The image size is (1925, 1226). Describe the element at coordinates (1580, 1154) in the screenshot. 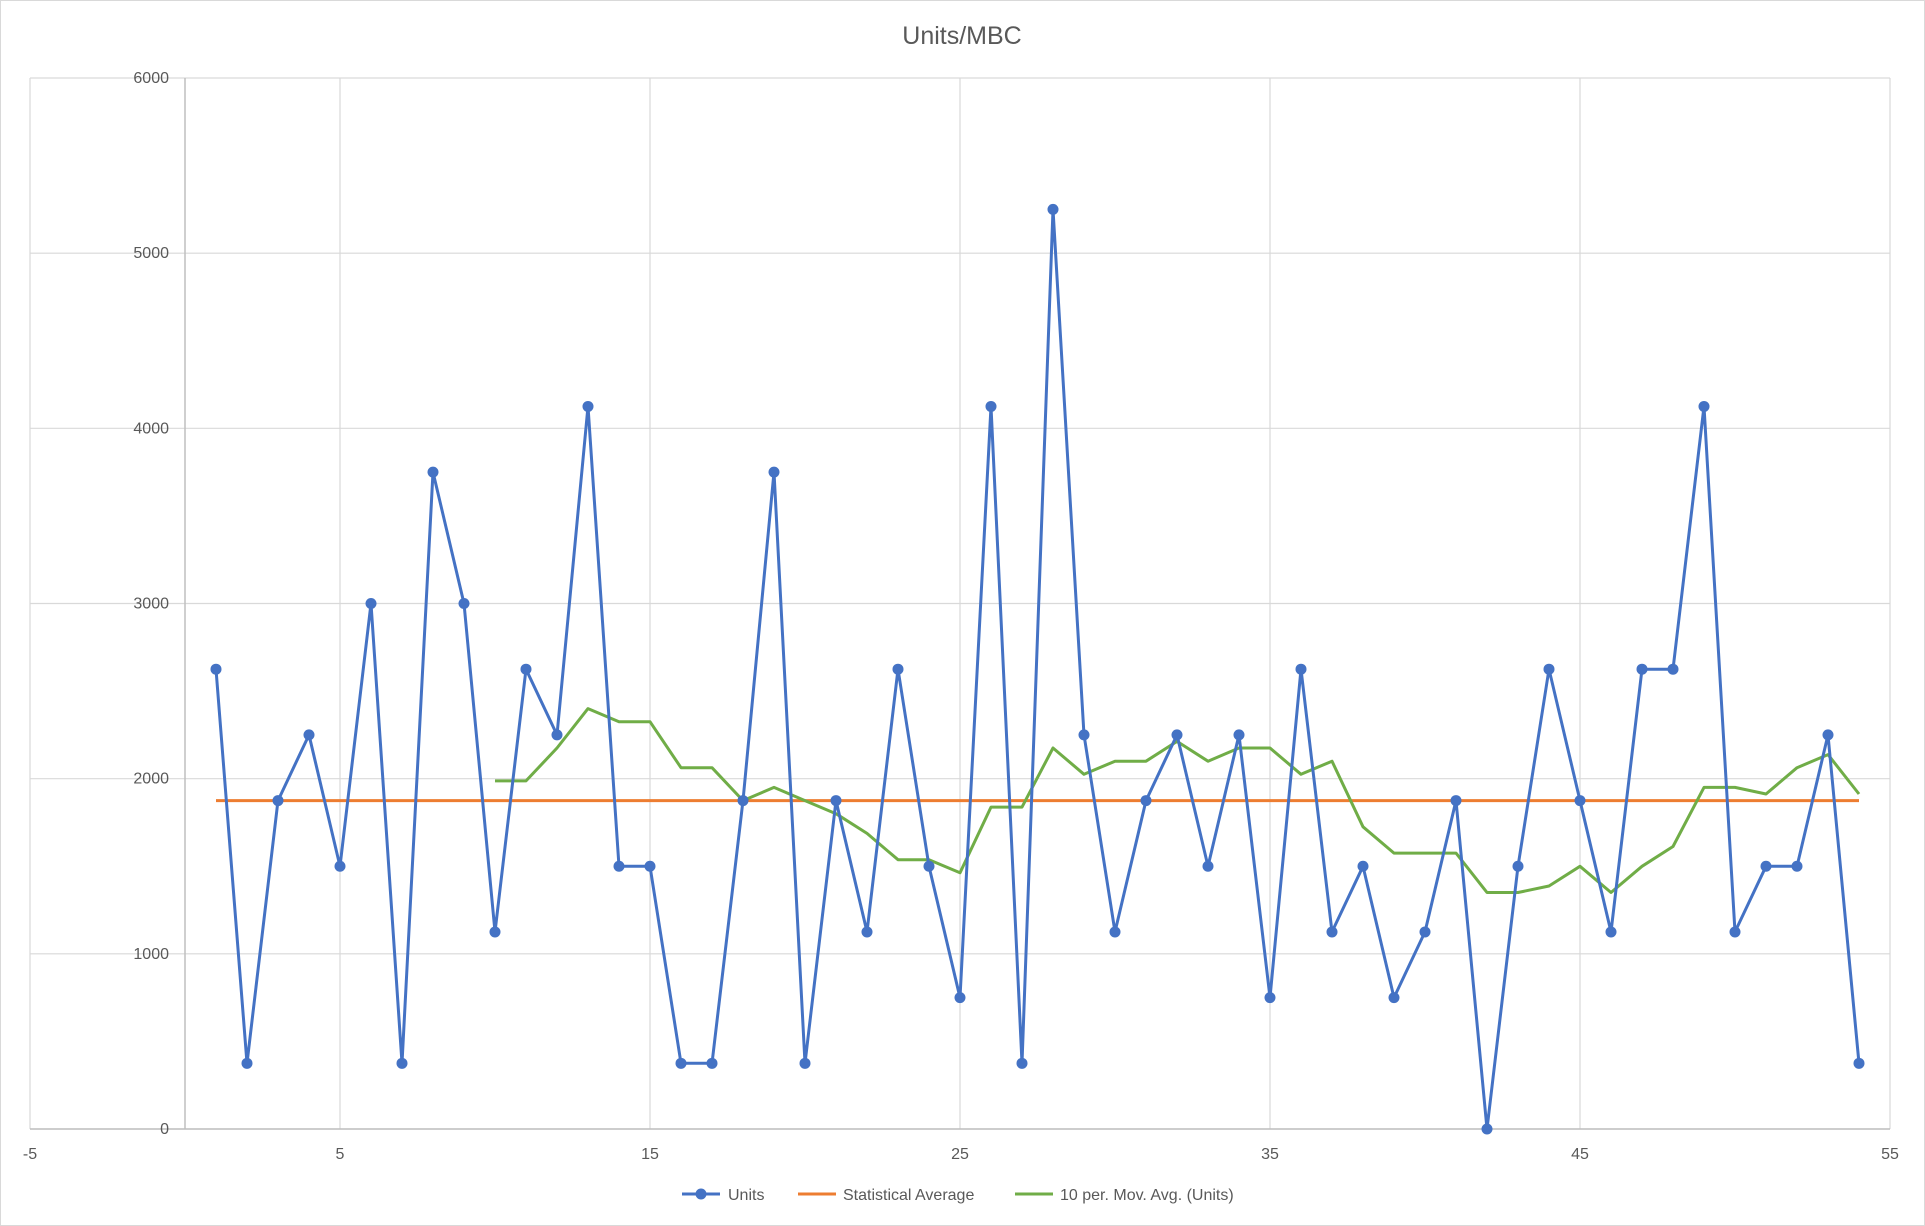

I see `x-tick-label: 45` at that location.